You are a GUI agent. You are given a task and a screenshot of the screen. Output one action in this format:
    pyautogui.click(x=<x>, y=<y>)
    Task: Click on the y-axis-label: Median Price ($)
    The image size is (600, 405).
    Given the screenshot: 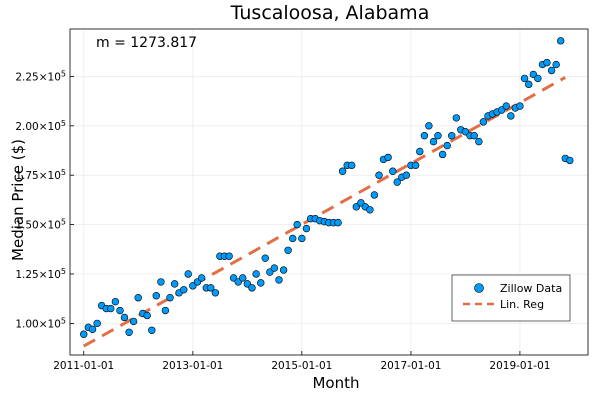 What is the action you would take?
    pyautogui.click(x=18, y=200)
    